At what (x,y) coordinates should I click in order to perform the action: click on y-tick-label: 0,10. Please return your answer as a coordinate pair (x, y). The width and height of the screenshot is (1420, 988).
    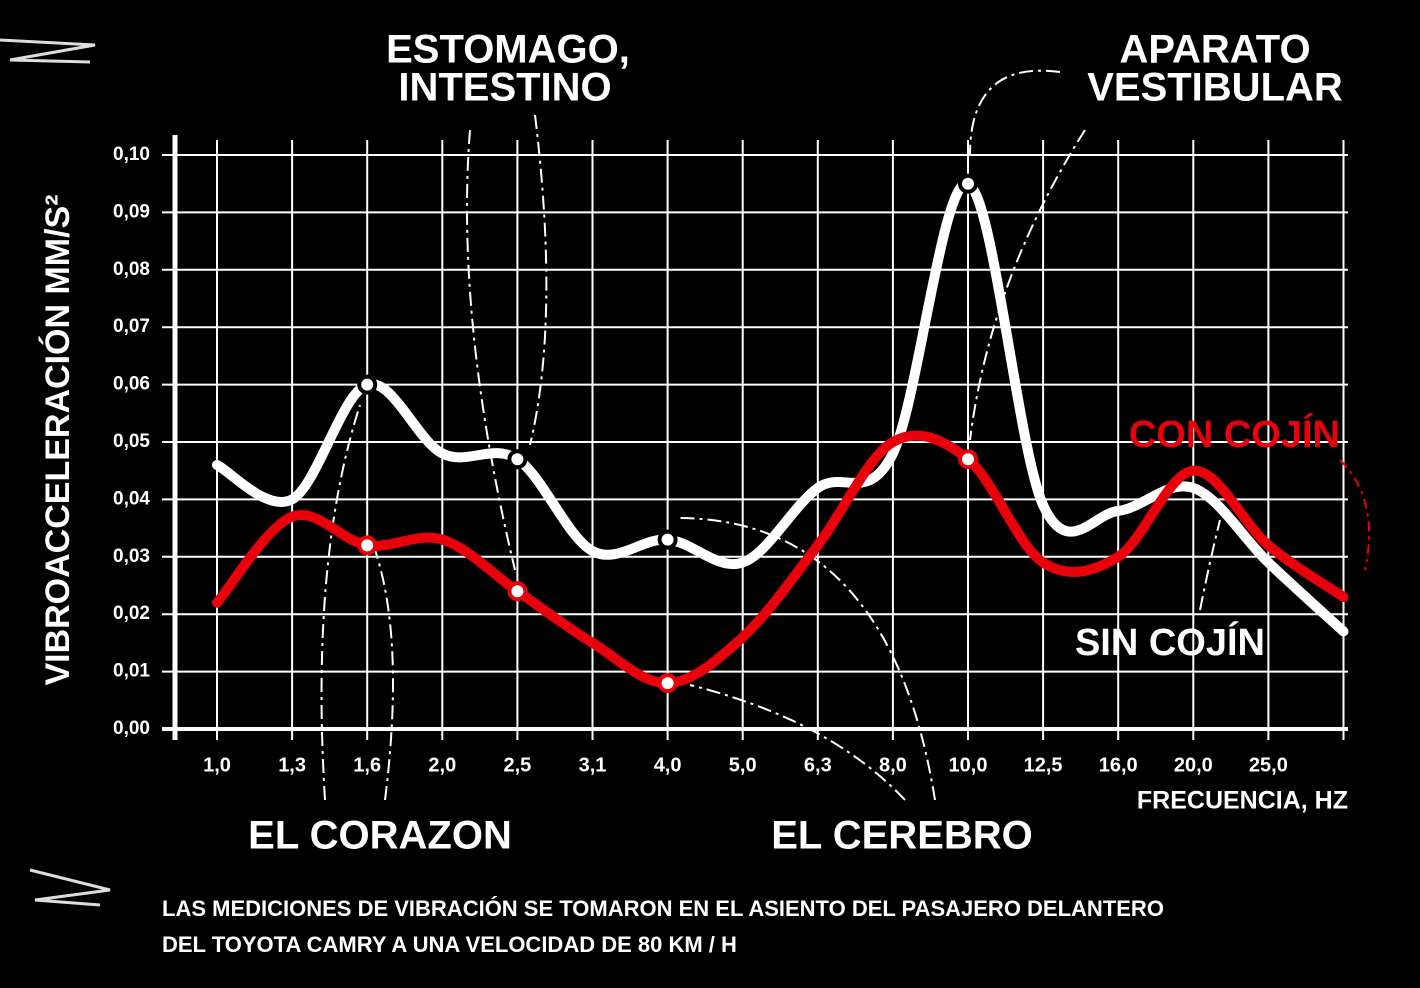
    Looking at the image, I should click on (131, 154).